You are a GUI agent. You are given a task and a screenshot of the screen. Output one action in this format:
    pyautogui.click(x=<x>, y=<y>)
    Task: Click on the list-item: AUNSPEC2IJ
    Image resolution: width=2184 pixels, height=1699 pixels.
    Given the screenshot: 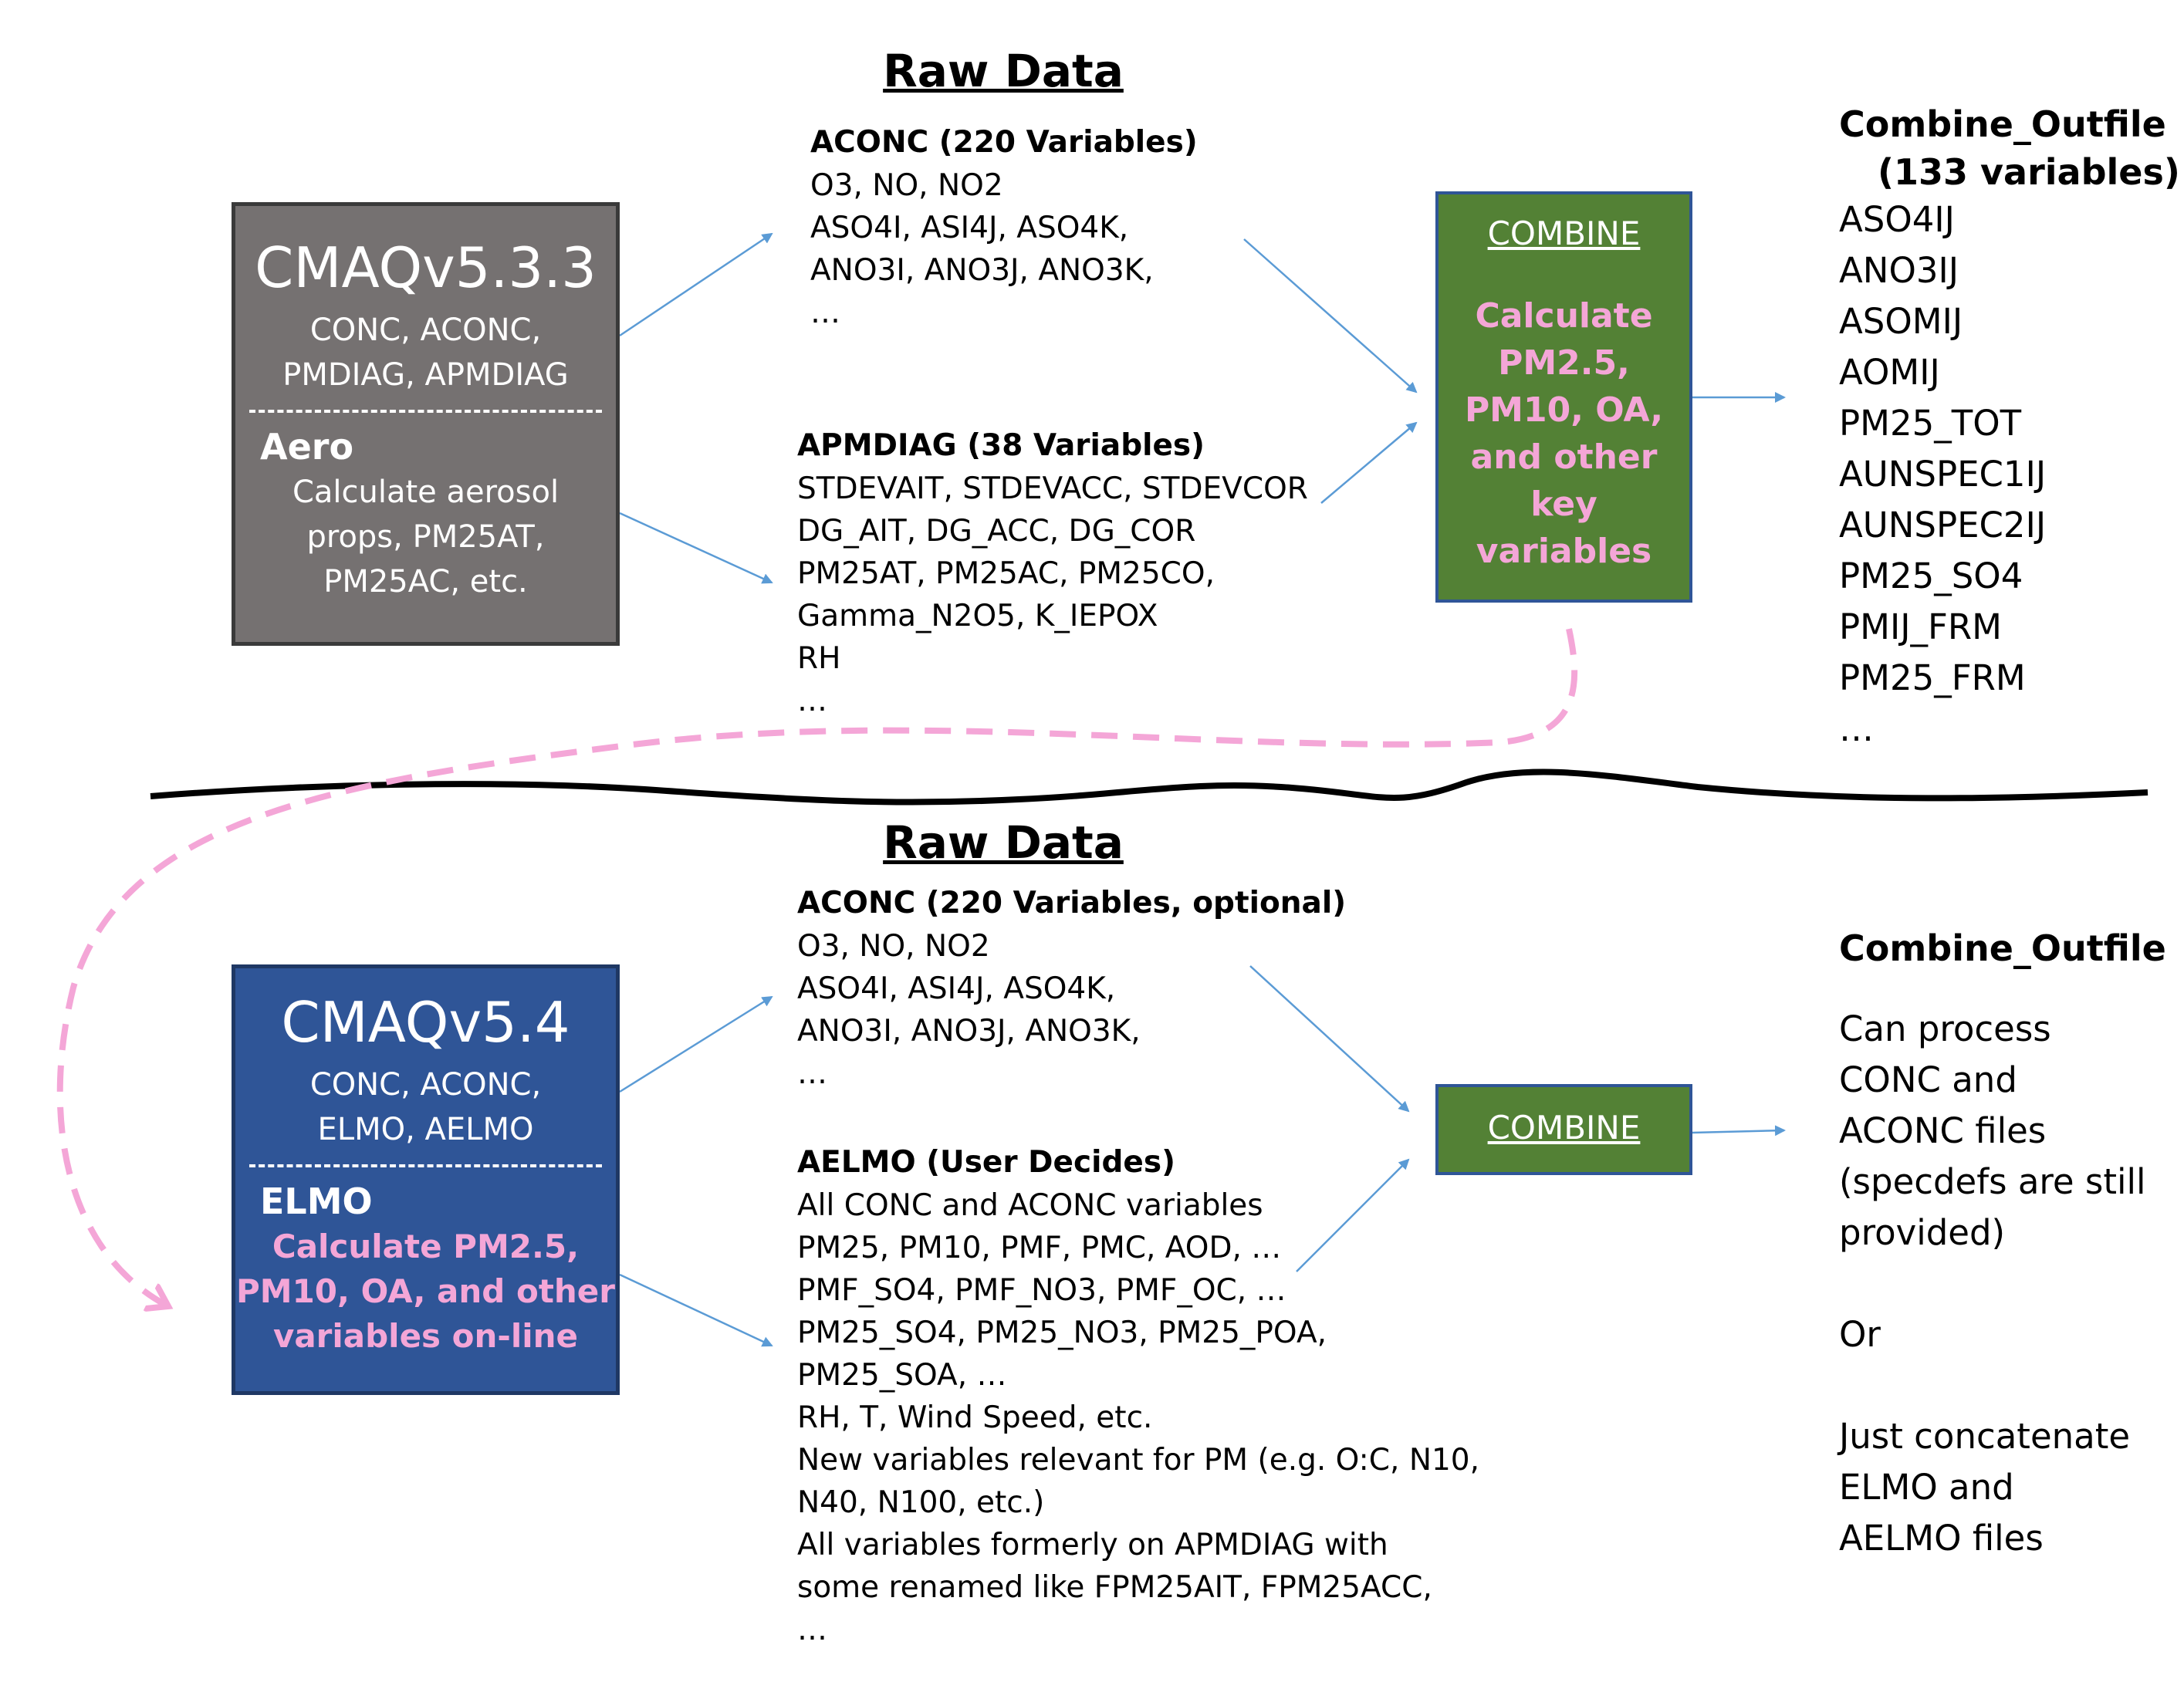 What is the action you would take?
    pyautogui.click(x=1943, y=525)
    